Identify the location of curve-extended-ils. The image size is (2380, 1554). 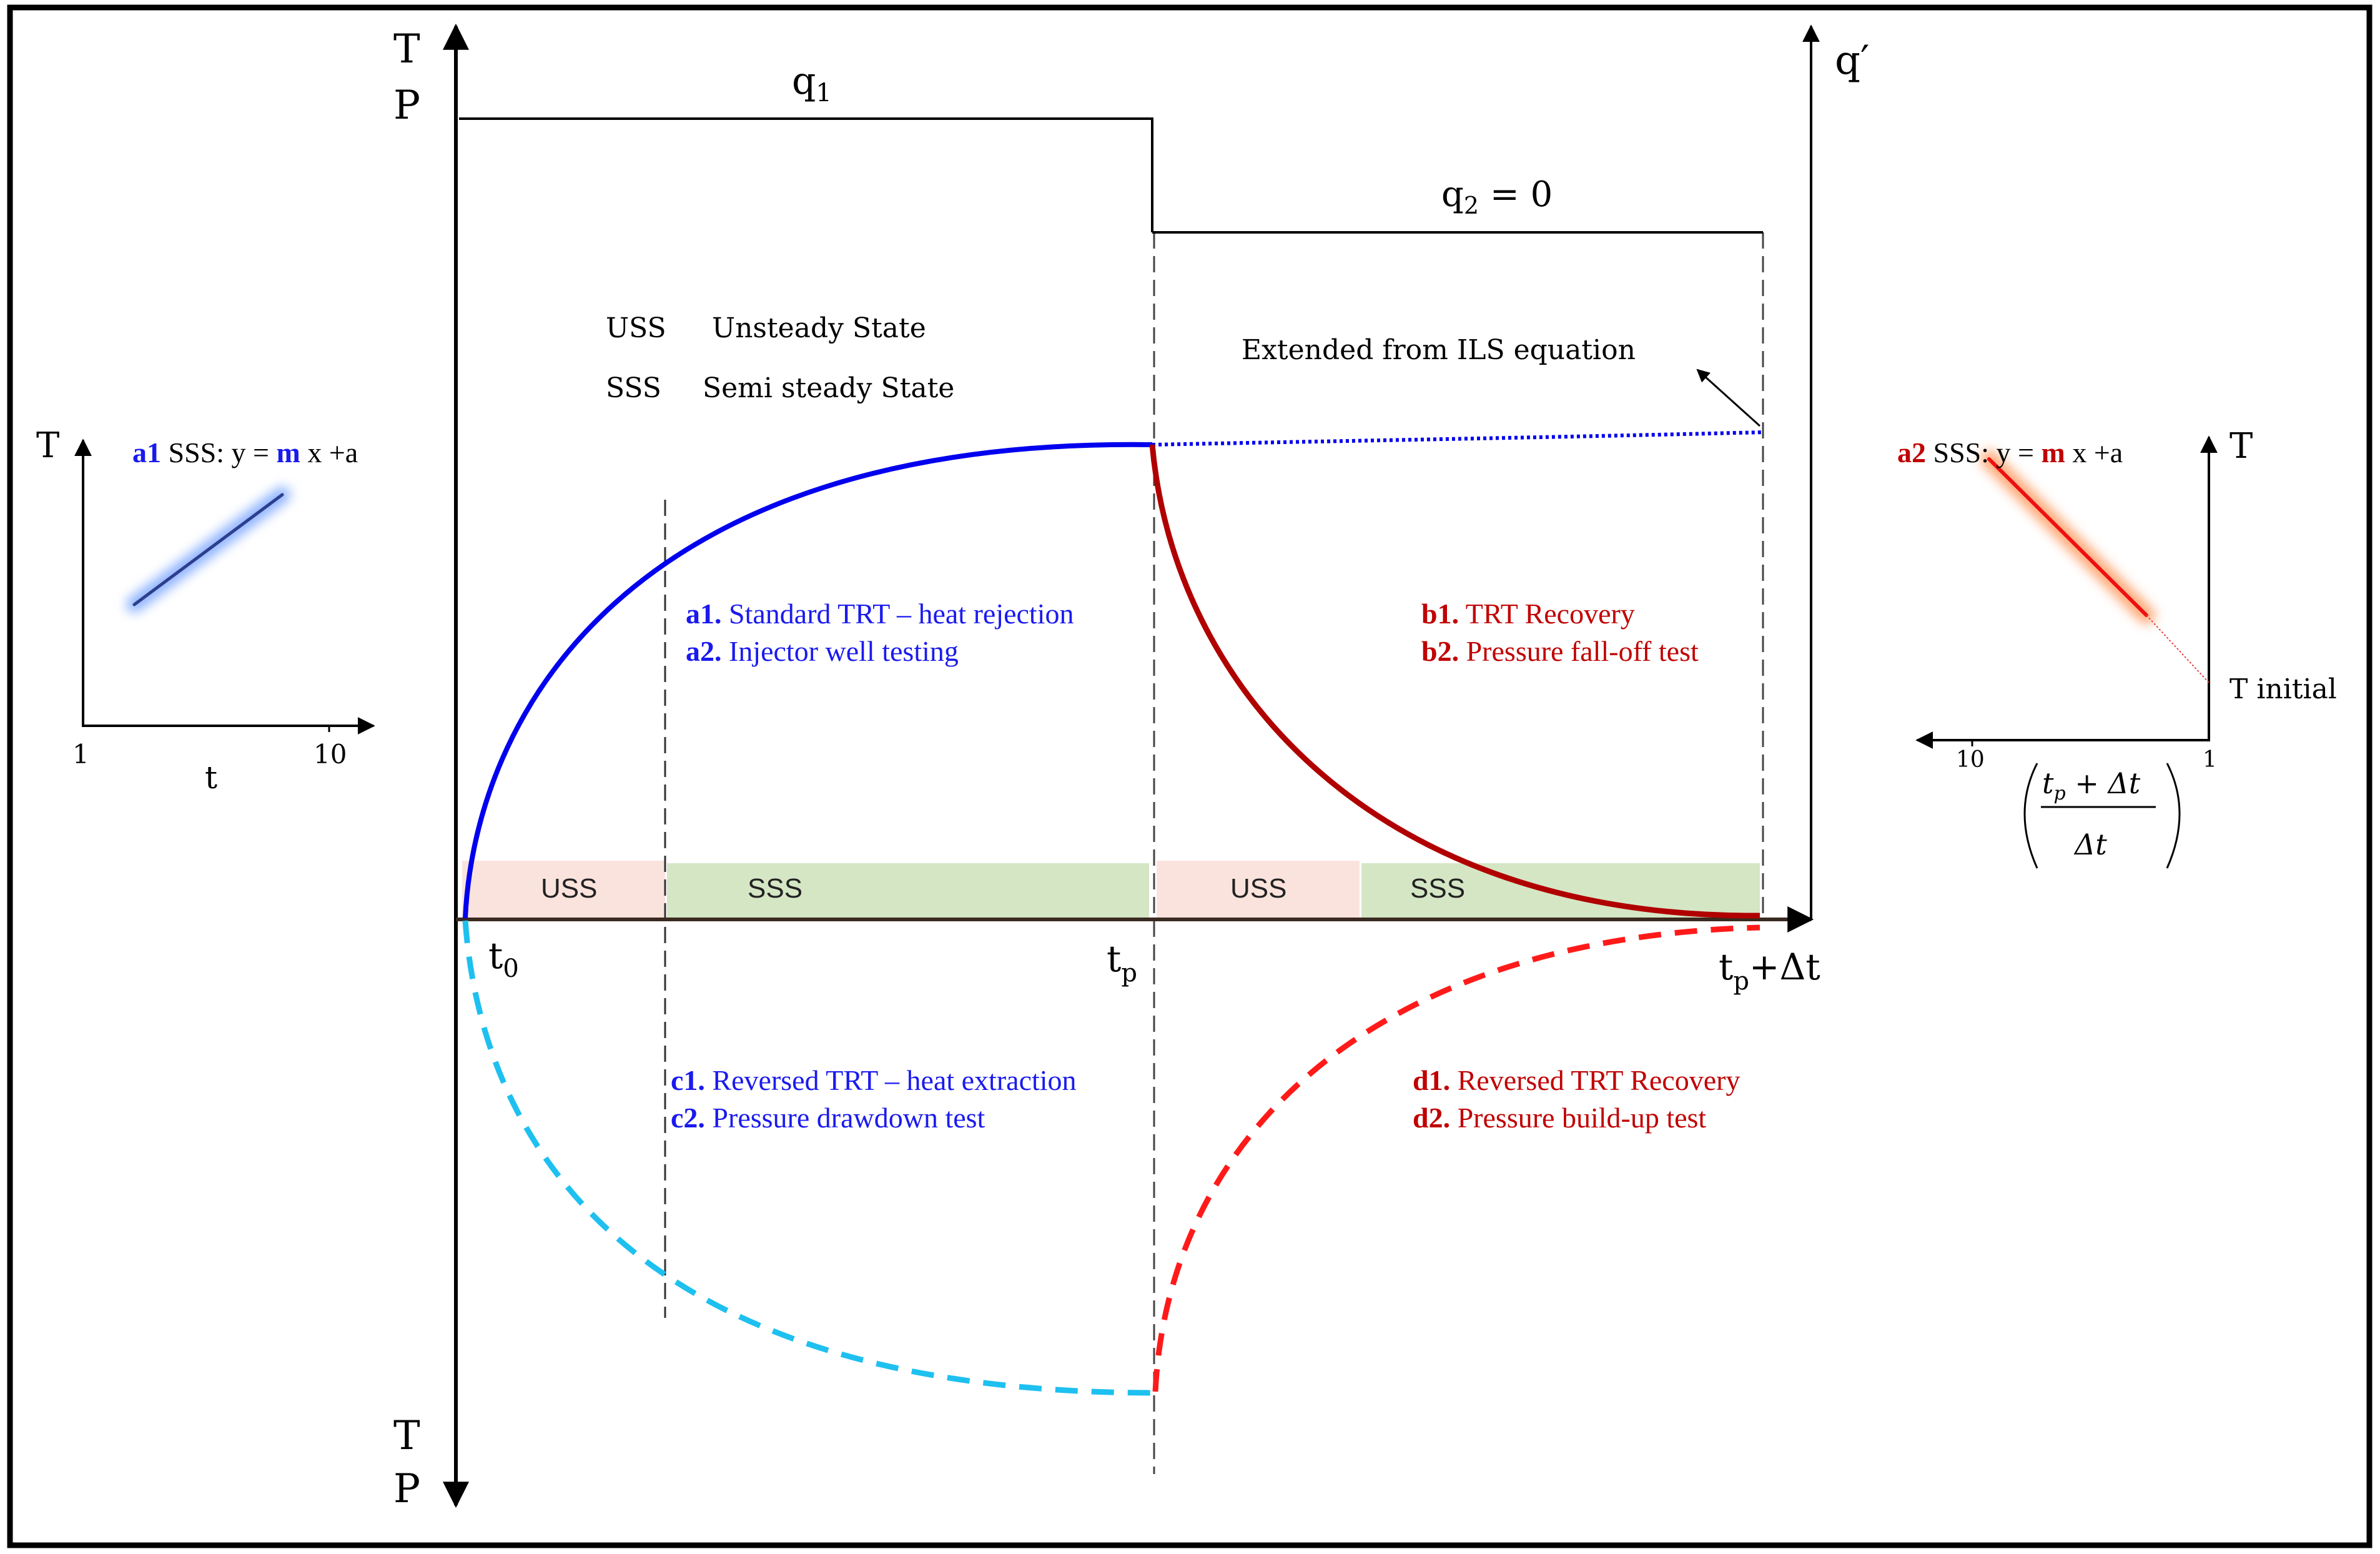
(1458, 439).